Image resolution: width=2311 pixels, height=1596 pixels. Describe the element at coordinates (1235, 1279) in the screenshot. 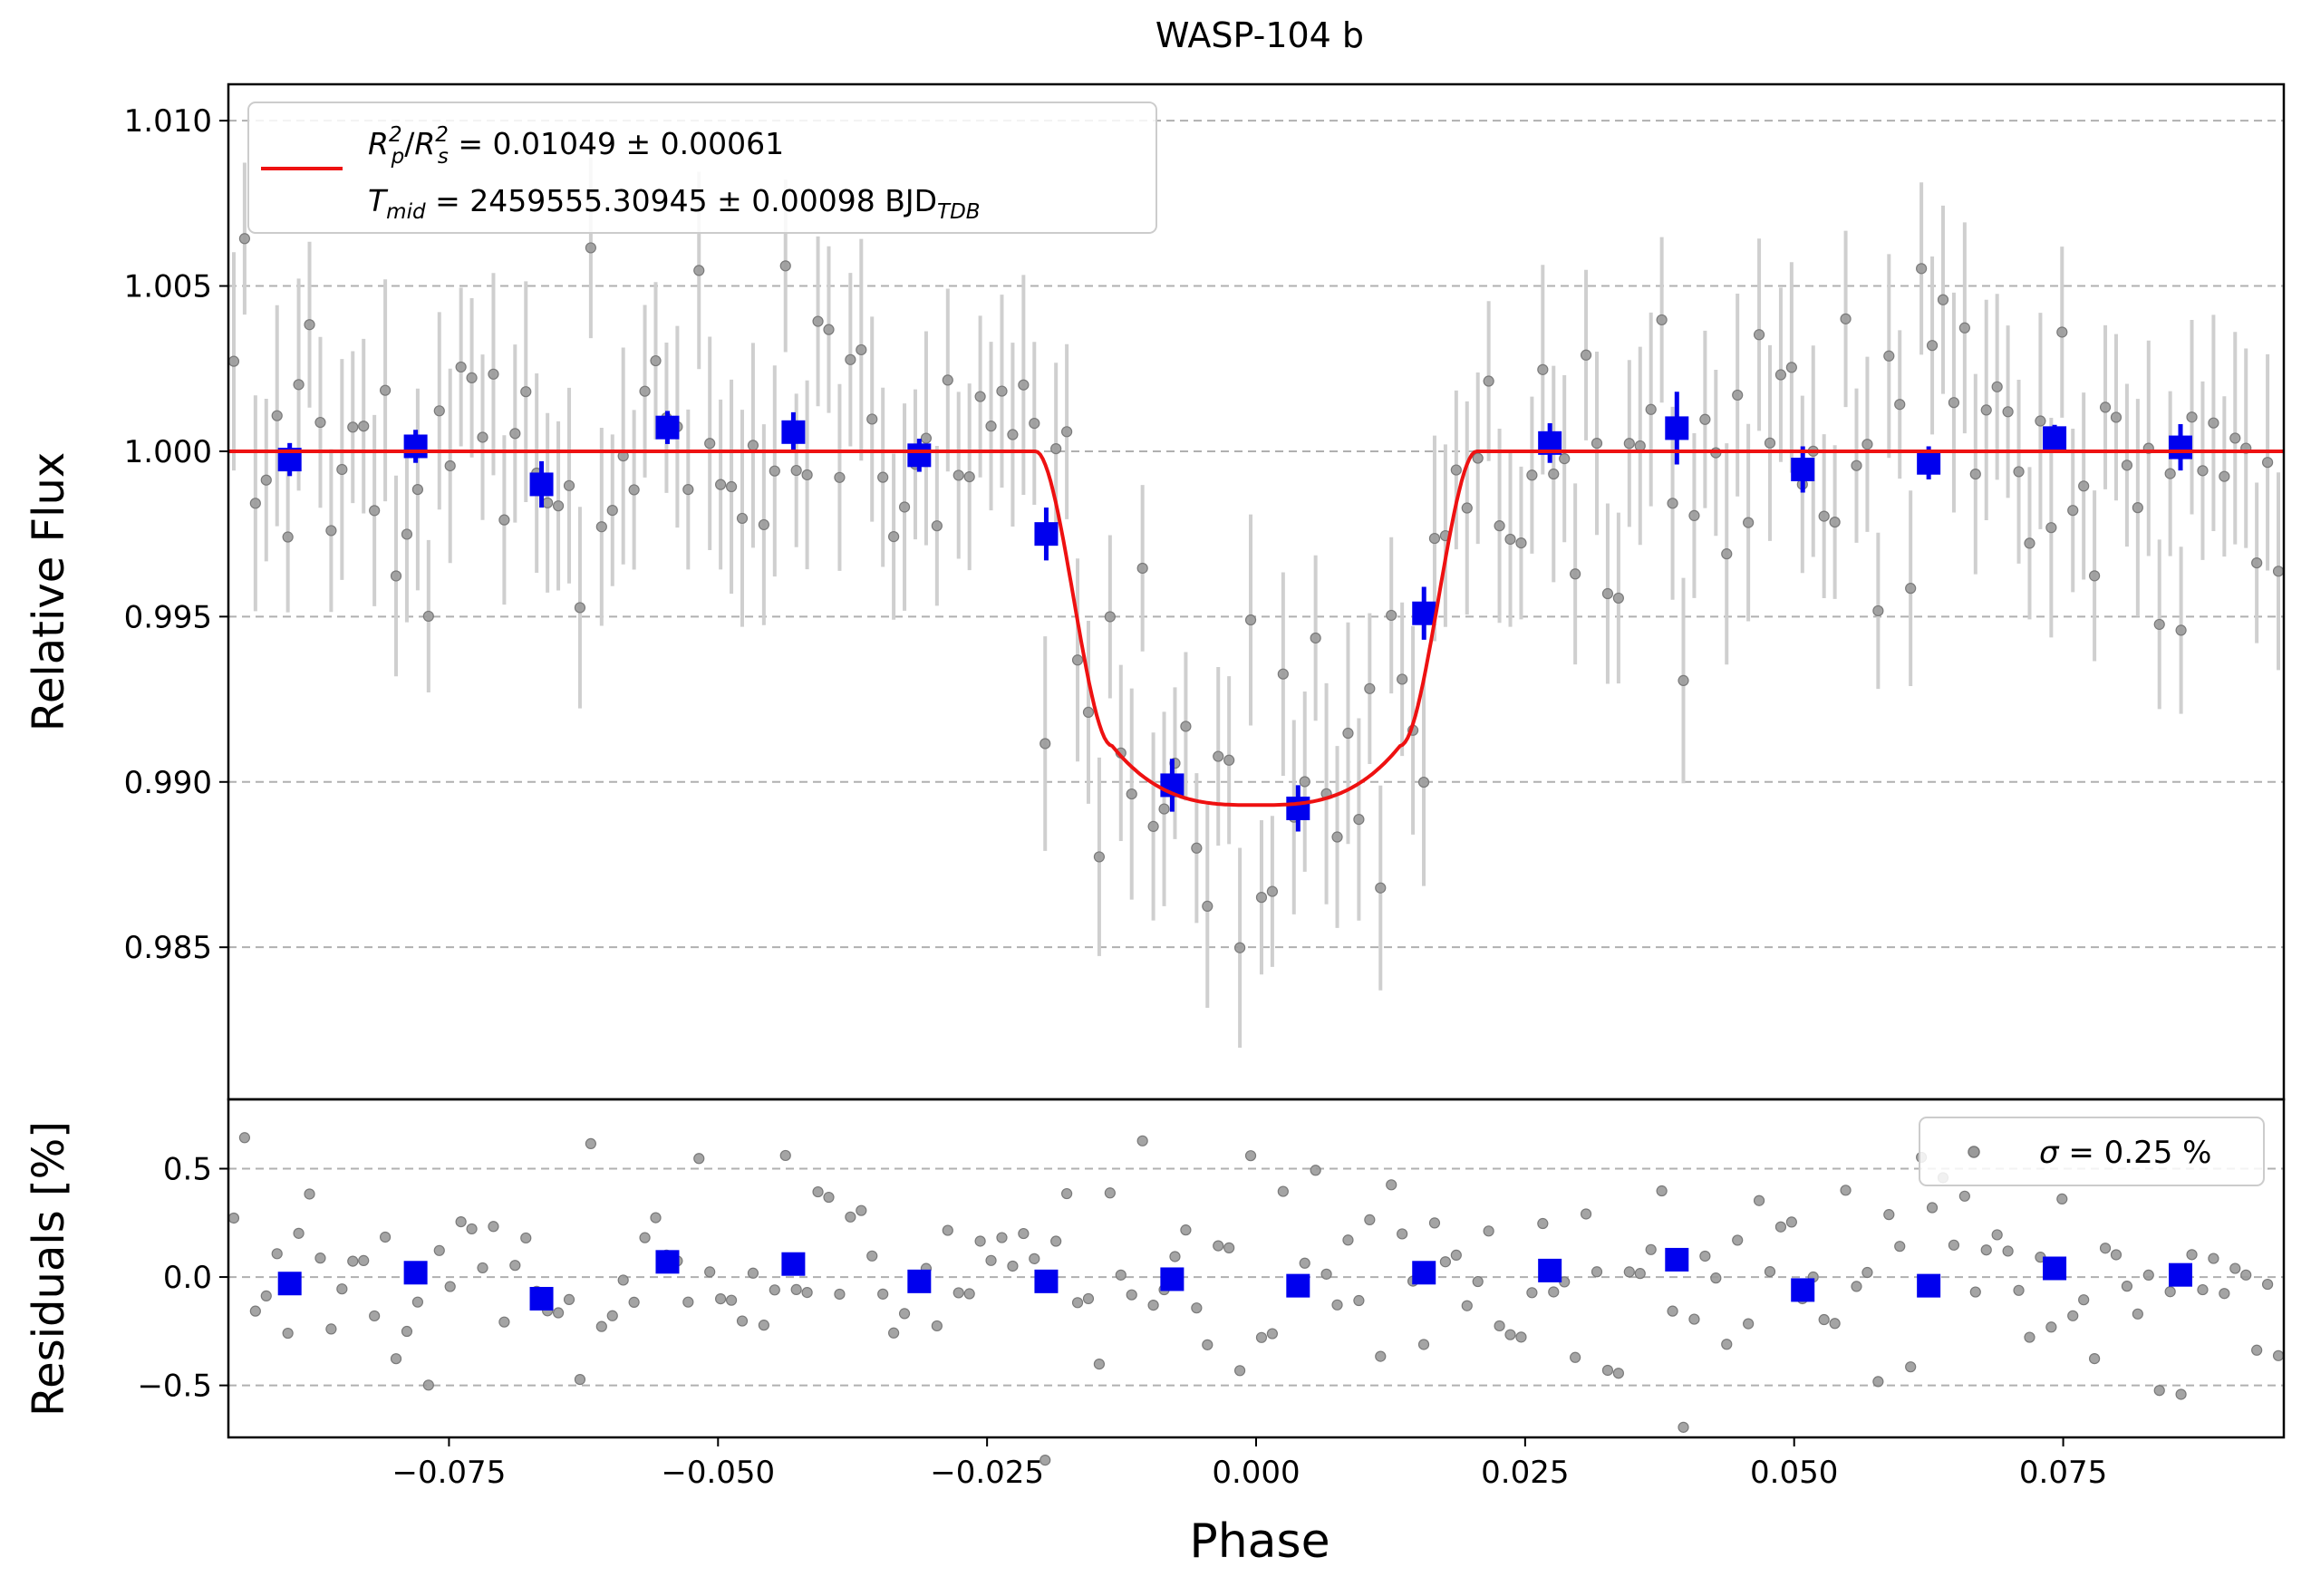

I see `residuals-binned-points` at that location.